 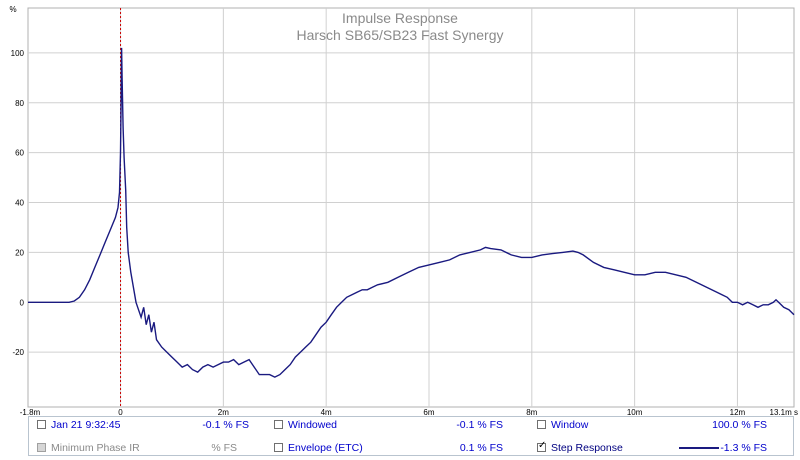 I want to click on y-tick-label: 40, so click(x=19, y=203).